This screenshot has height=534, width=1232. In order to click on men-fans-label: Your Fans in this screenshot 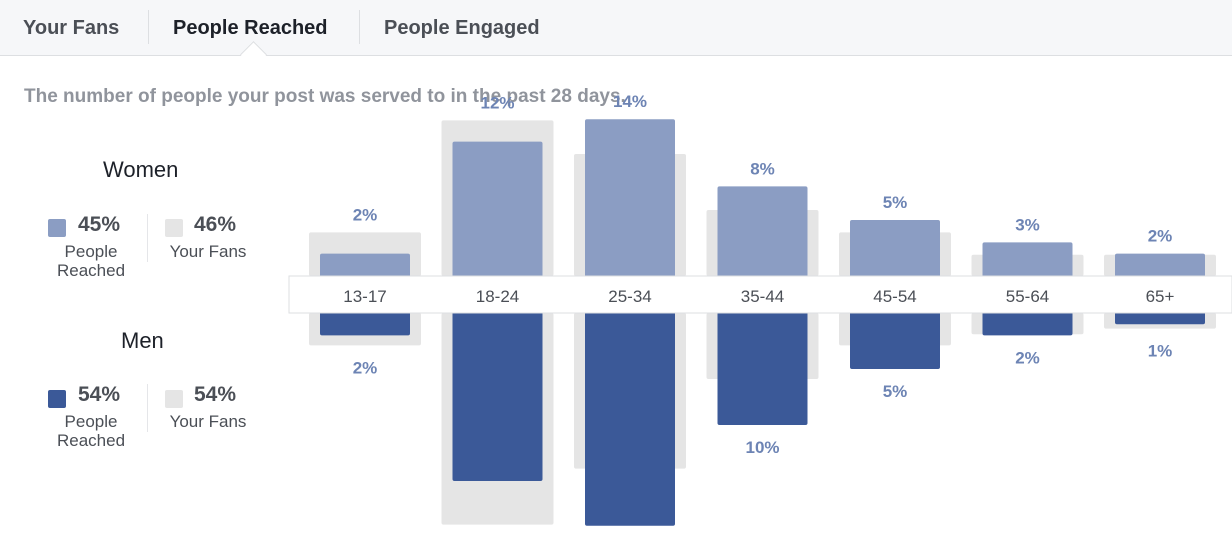, I will do `click(208, 421)`.